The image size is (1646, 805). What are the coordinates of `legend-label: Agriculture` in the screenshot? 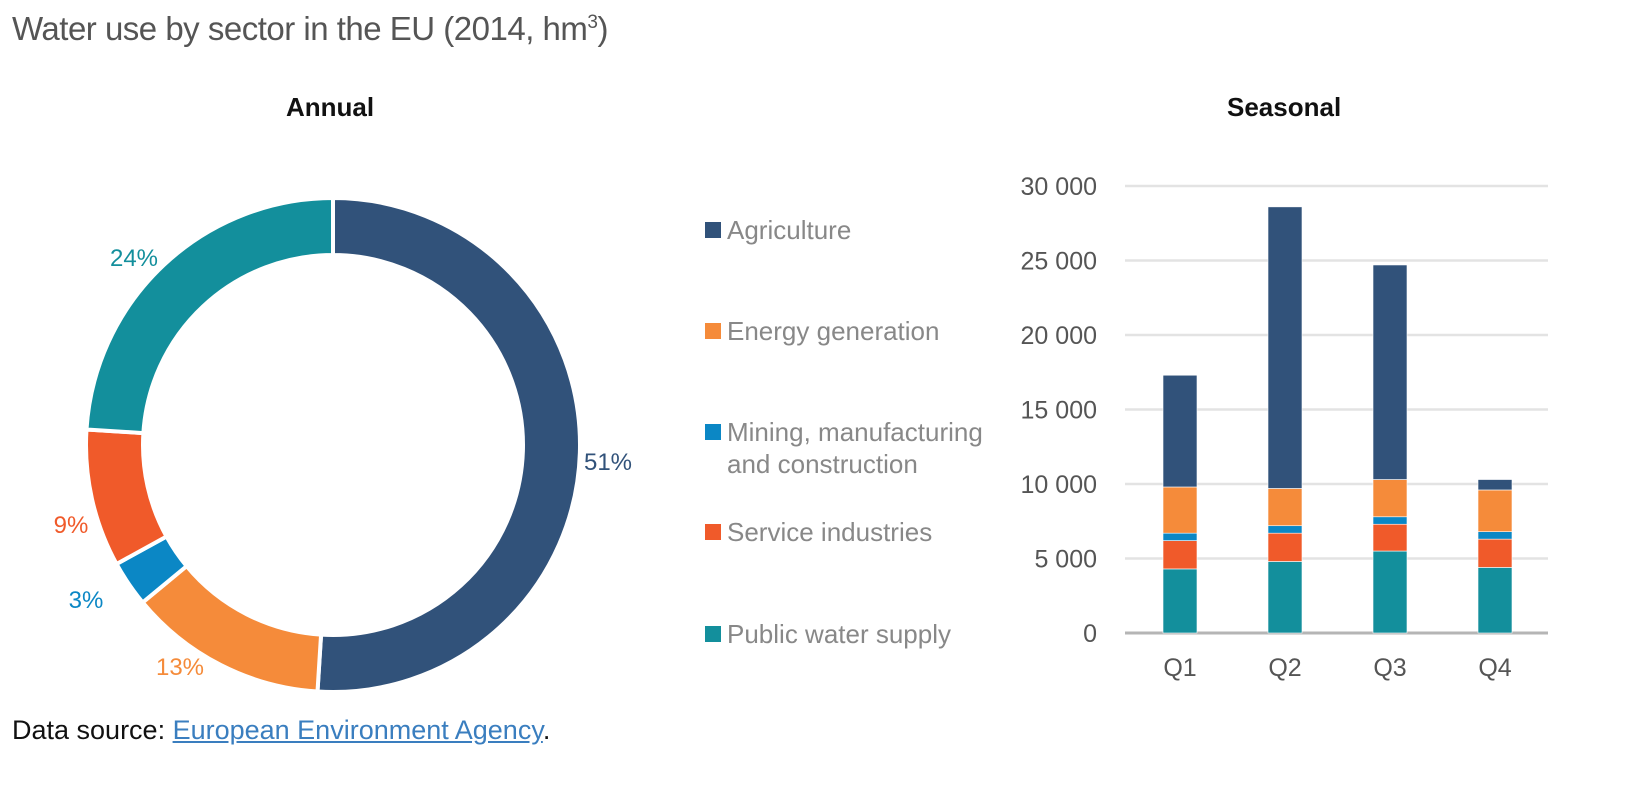 It's located at (789, 230).